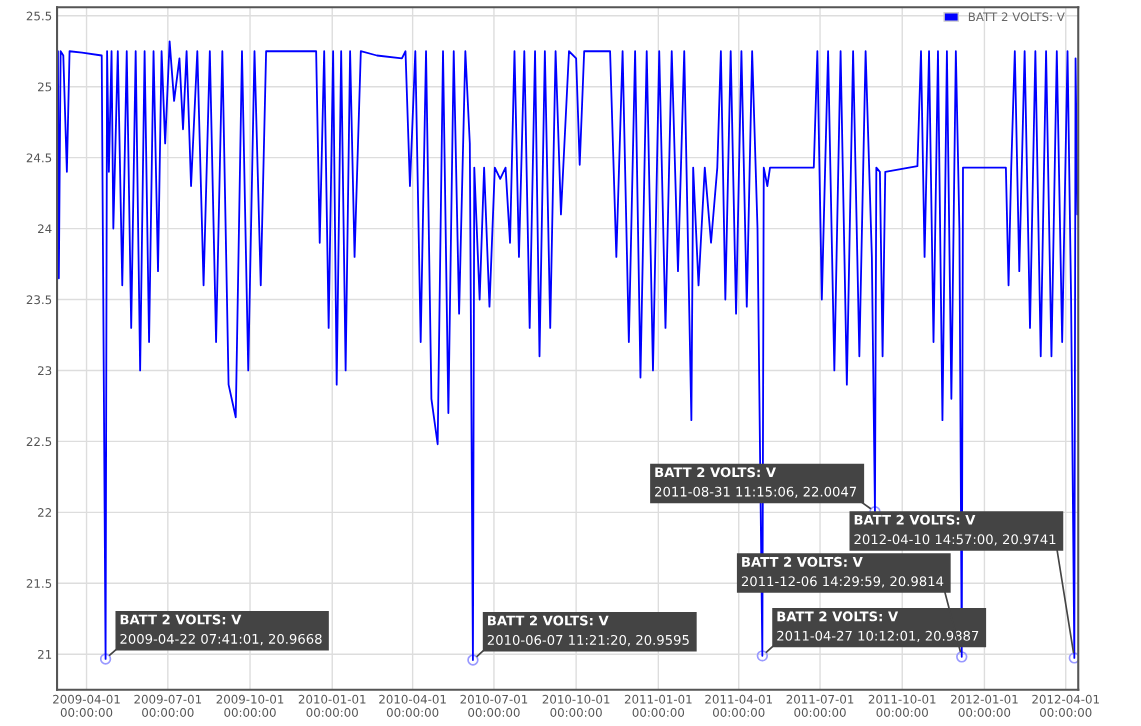  What do you see at coordinates (902, 705) in the screenshot?
I see `x-tick-label: 2011-10-01 00:00:00` at bounding box center [902, 705].